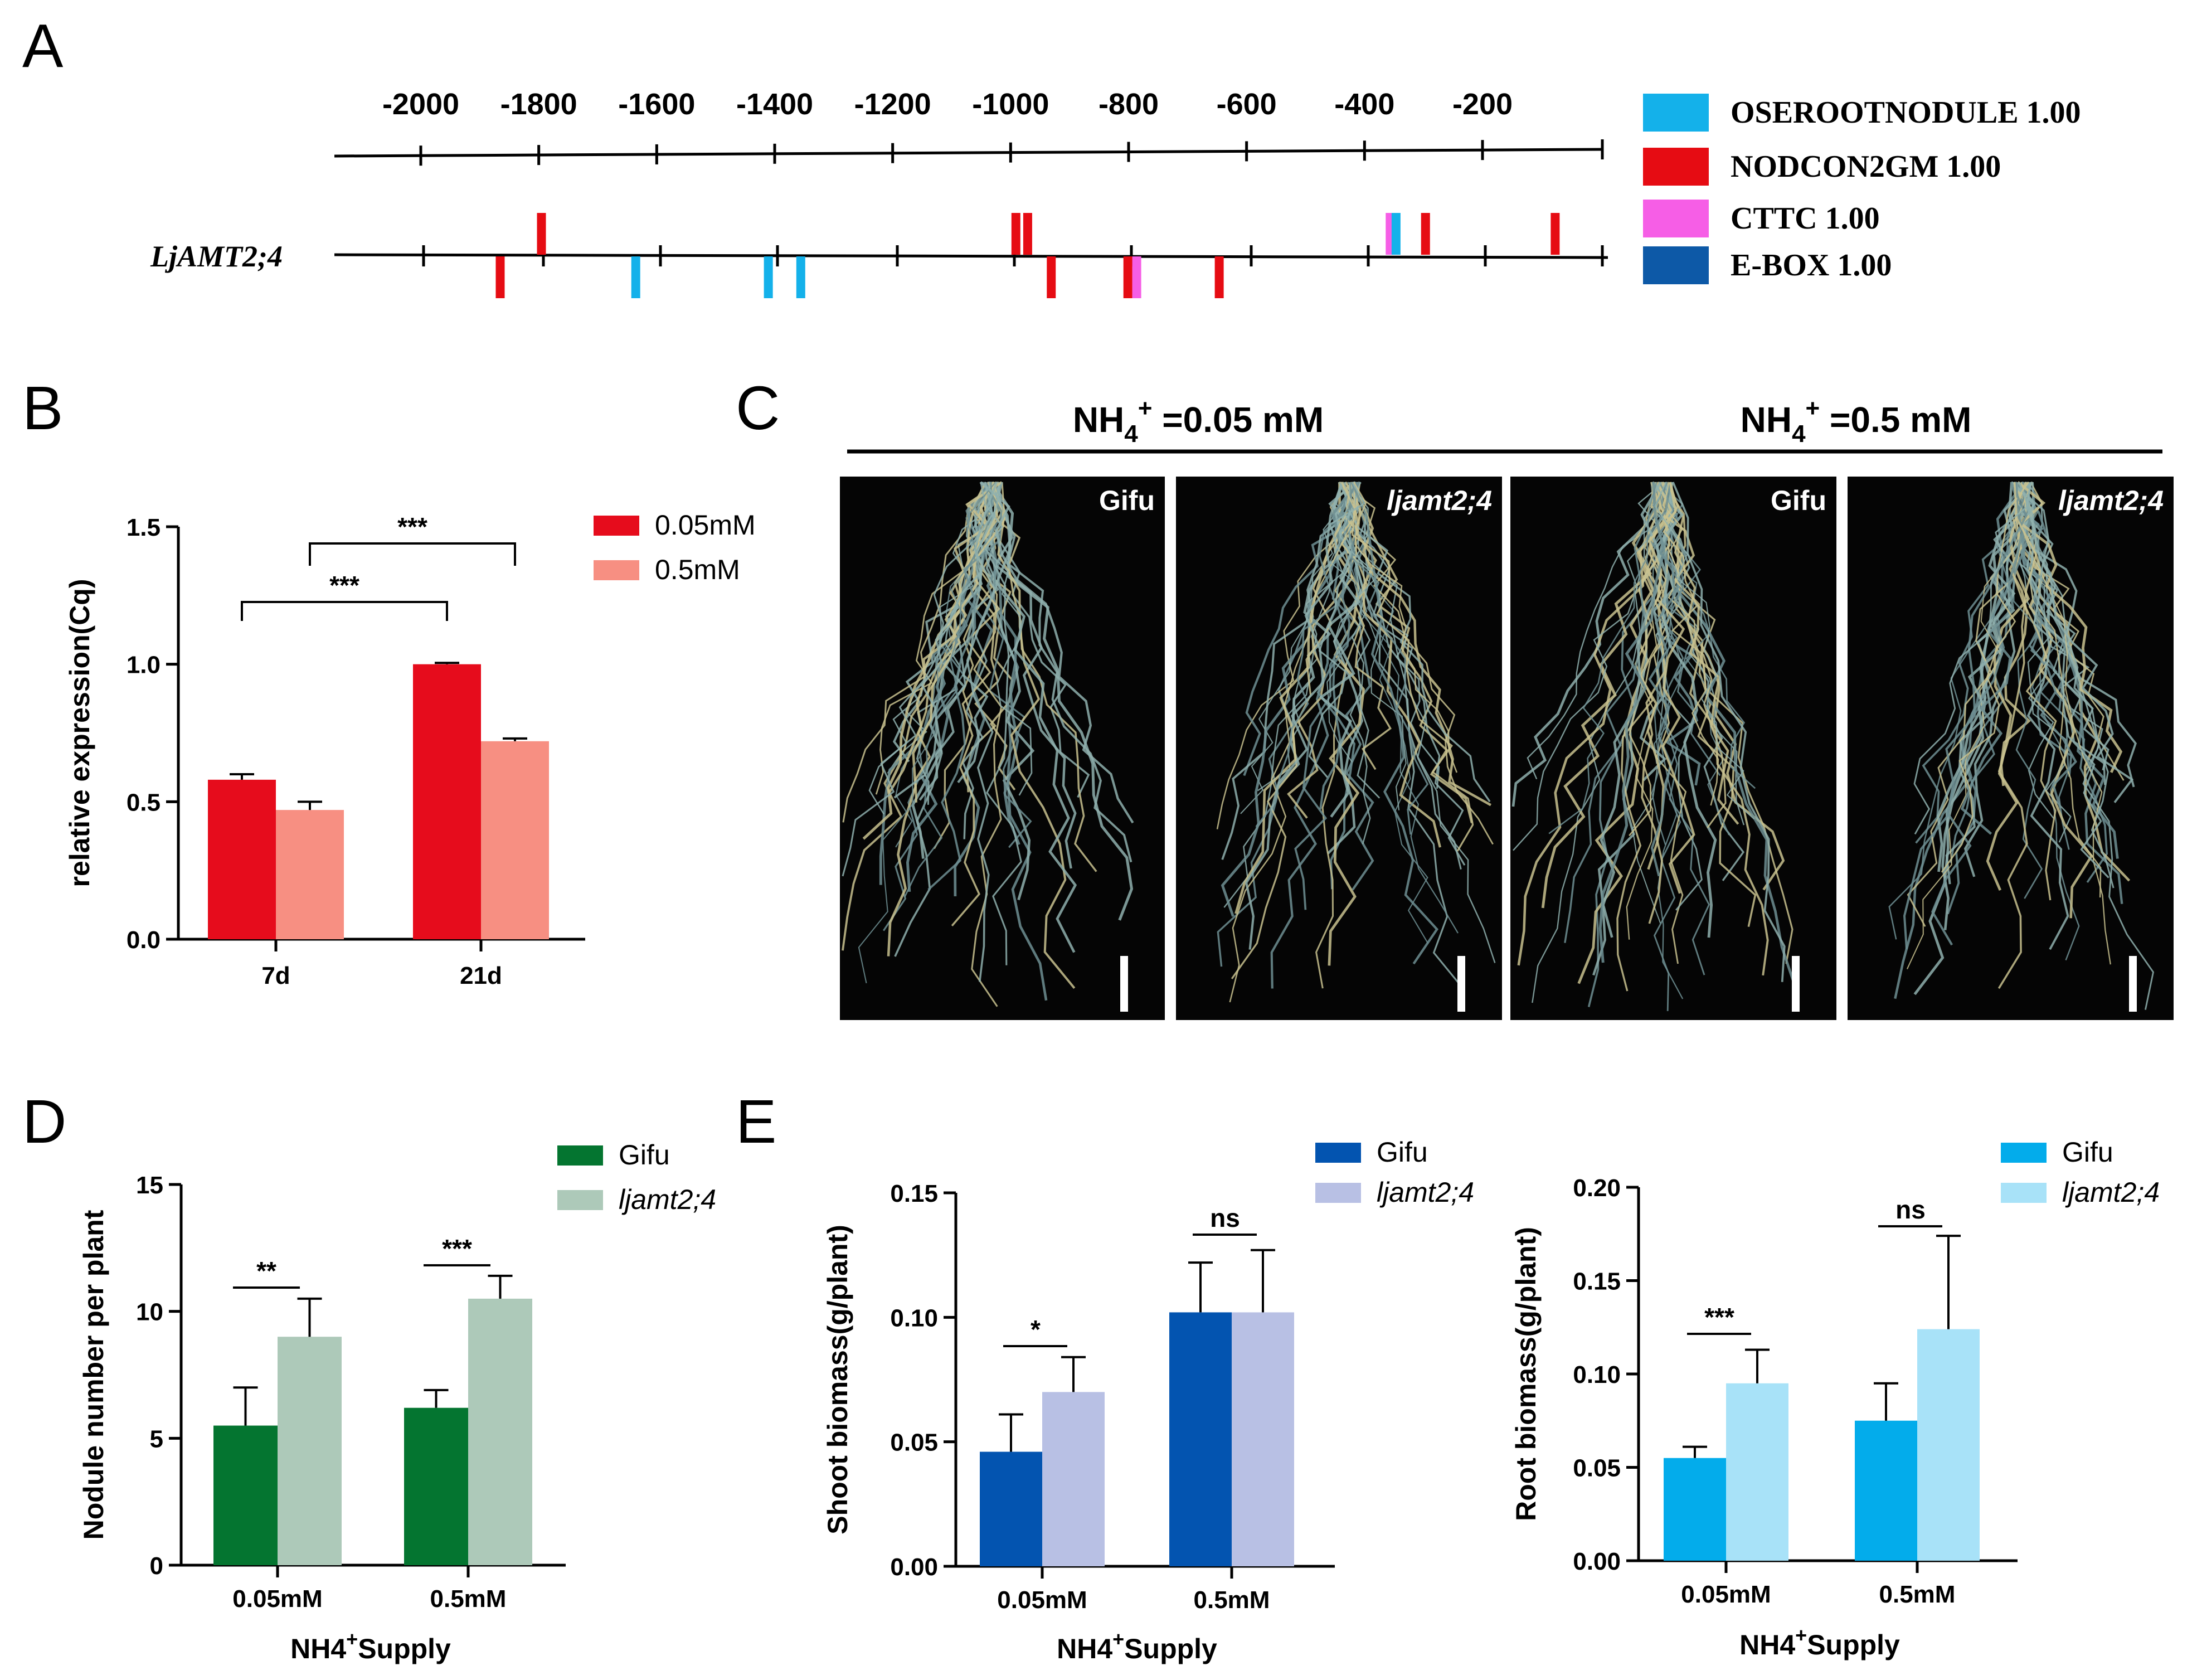 Image resolution: width=2197 pixels, height=1680 pixels. What do you see at coordinates (758, 408) in the screenshot?
I see `panel-letter-c: C` at bounding box center [758, 408].